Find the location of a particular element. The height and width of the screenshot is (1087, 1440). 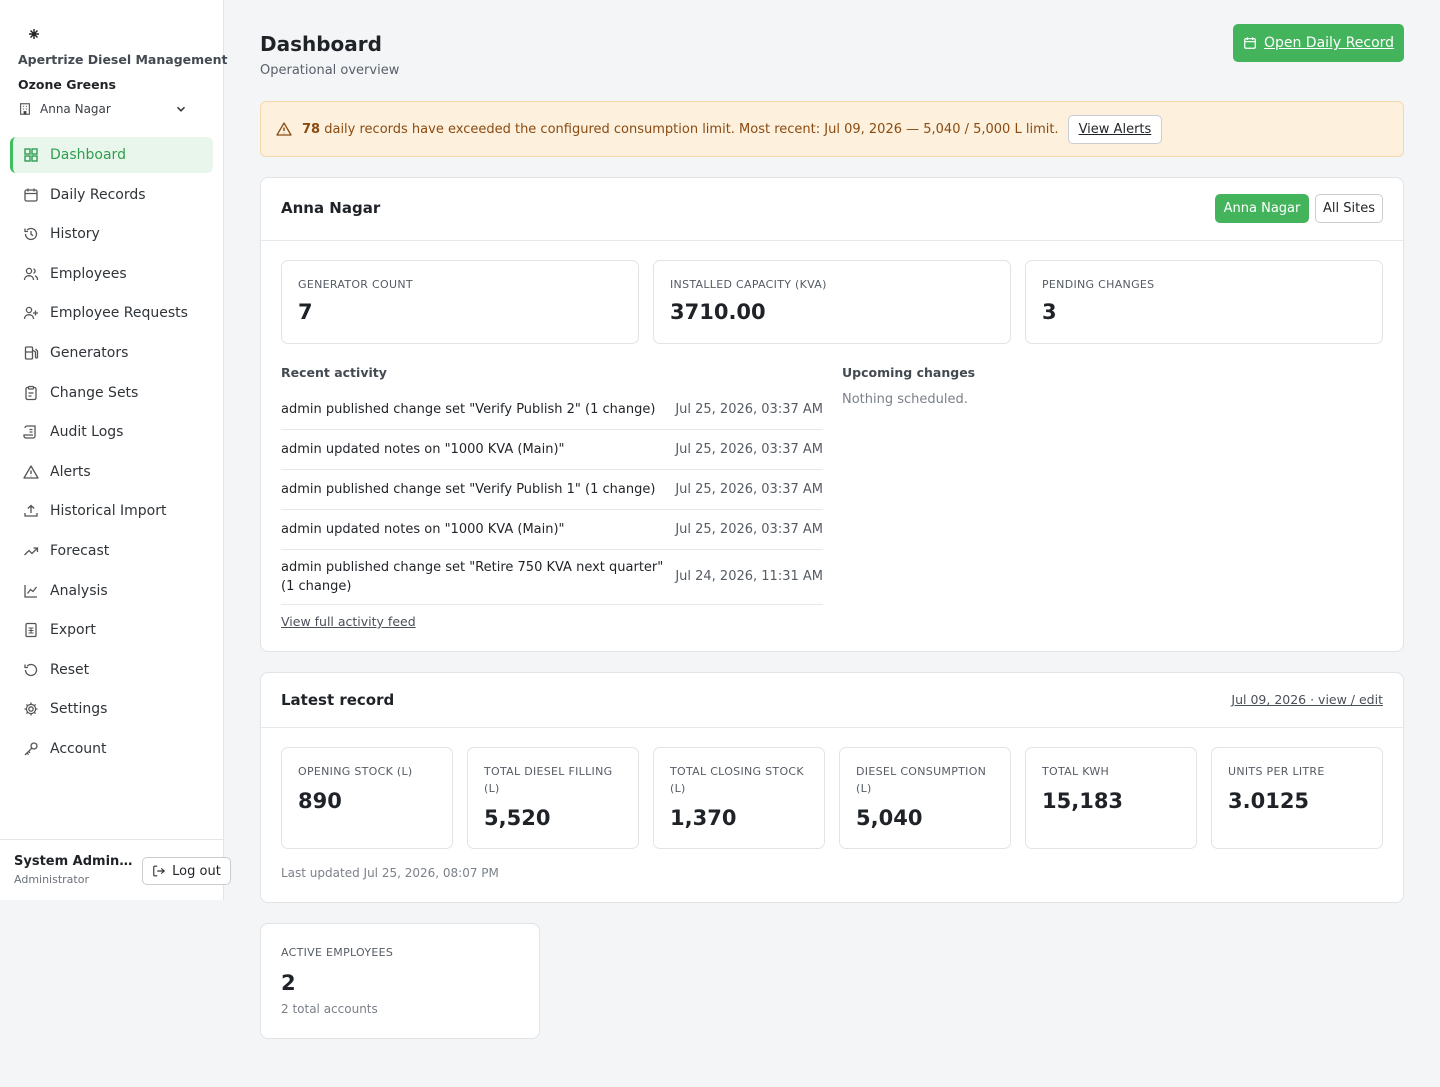

sidebar-item-analysis: Analysis is located at coordinates (111, 591).